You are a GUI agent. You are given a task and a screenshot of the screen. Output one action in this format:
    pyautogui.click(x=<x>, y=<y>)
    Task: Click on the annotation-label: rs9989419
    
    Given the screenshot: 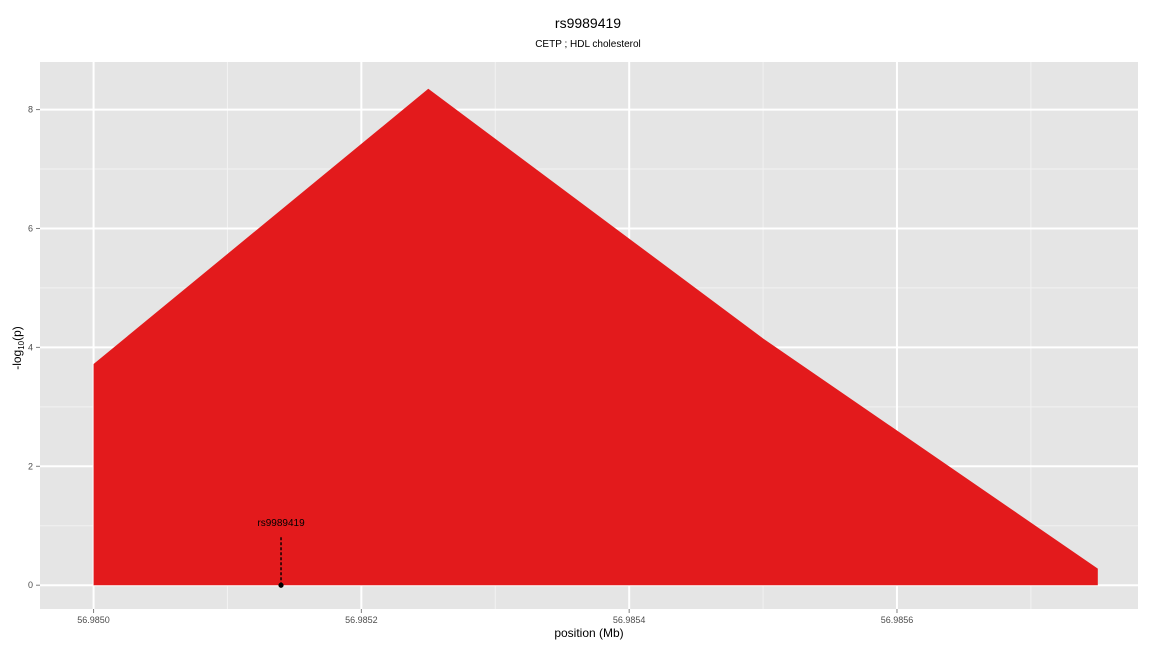 What is the action you would take?
    pyautogui.click(x=281, y=523)
    